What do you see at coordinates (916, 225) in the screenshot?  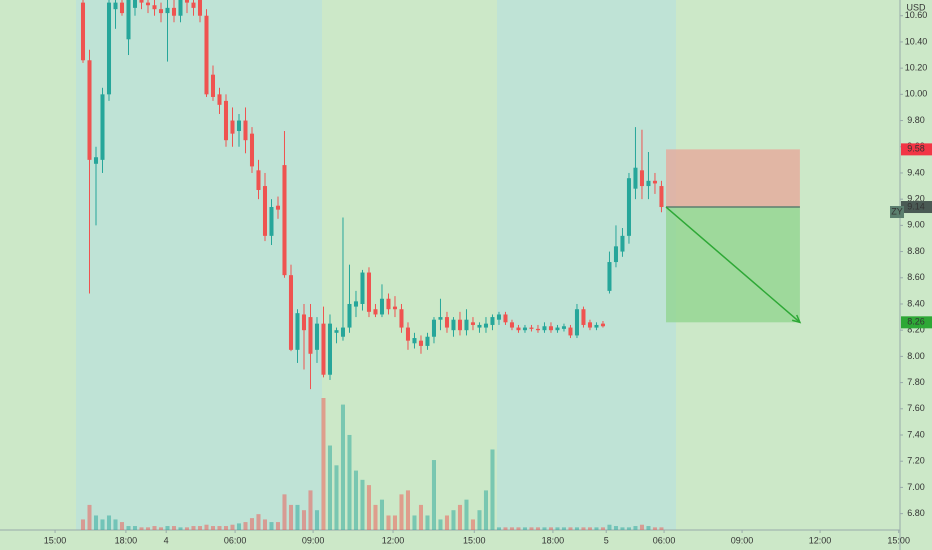 I see `y-tick-label: 9.00` at bounding box center [916, 225].